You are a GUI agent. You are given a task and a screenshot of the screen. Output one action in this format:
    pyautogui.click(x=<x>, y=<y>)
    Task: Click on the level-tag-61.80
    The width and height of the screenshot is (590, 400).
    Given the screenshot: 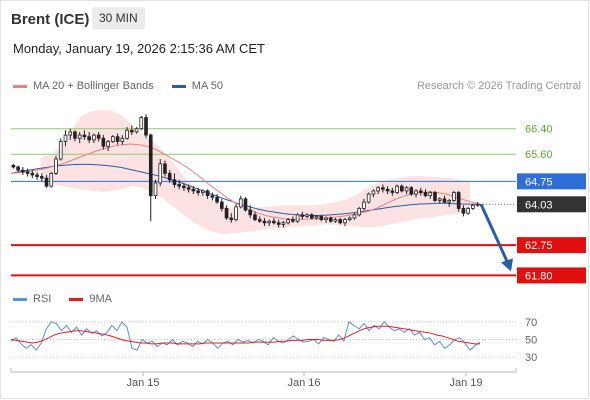 What is the action you would take?
    pyautogui.click(x=551, y=275)
    